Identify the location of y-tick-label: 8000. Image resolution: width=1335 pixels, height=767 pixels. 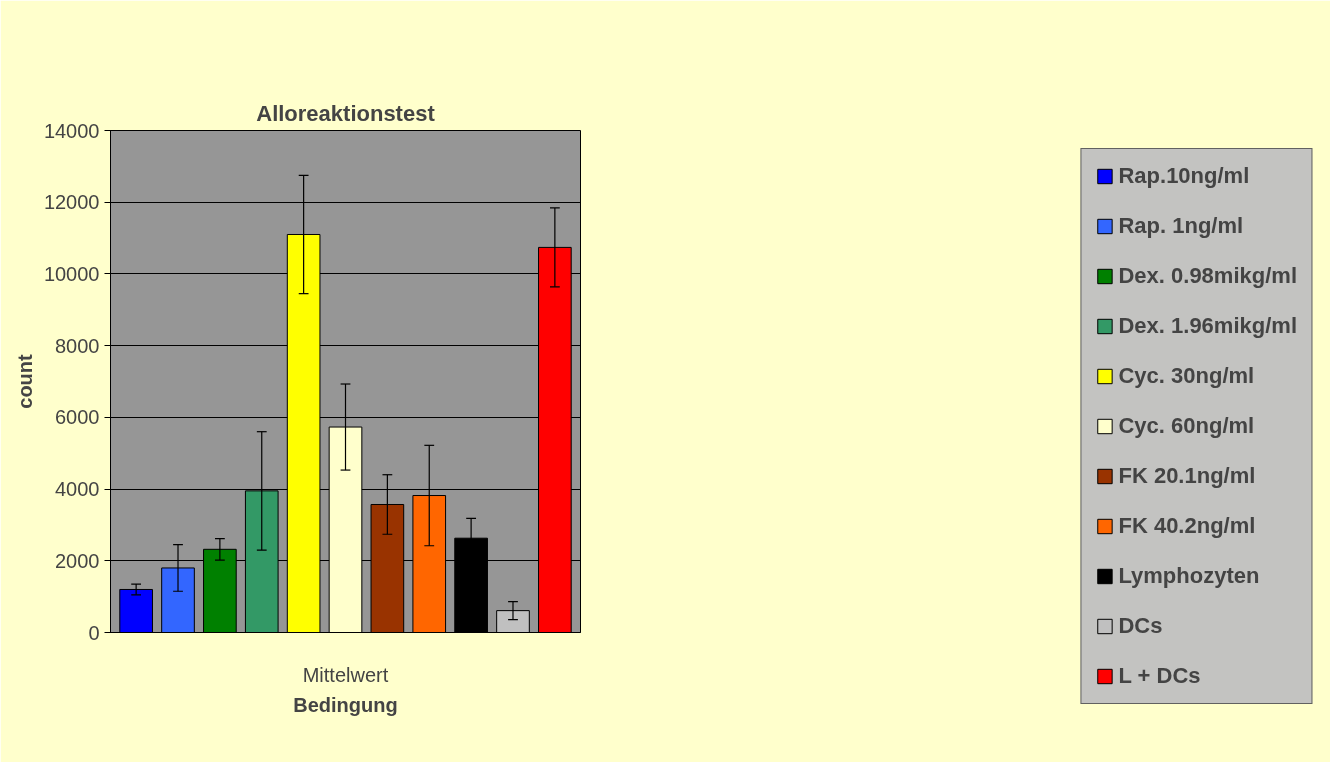
(77, 345).